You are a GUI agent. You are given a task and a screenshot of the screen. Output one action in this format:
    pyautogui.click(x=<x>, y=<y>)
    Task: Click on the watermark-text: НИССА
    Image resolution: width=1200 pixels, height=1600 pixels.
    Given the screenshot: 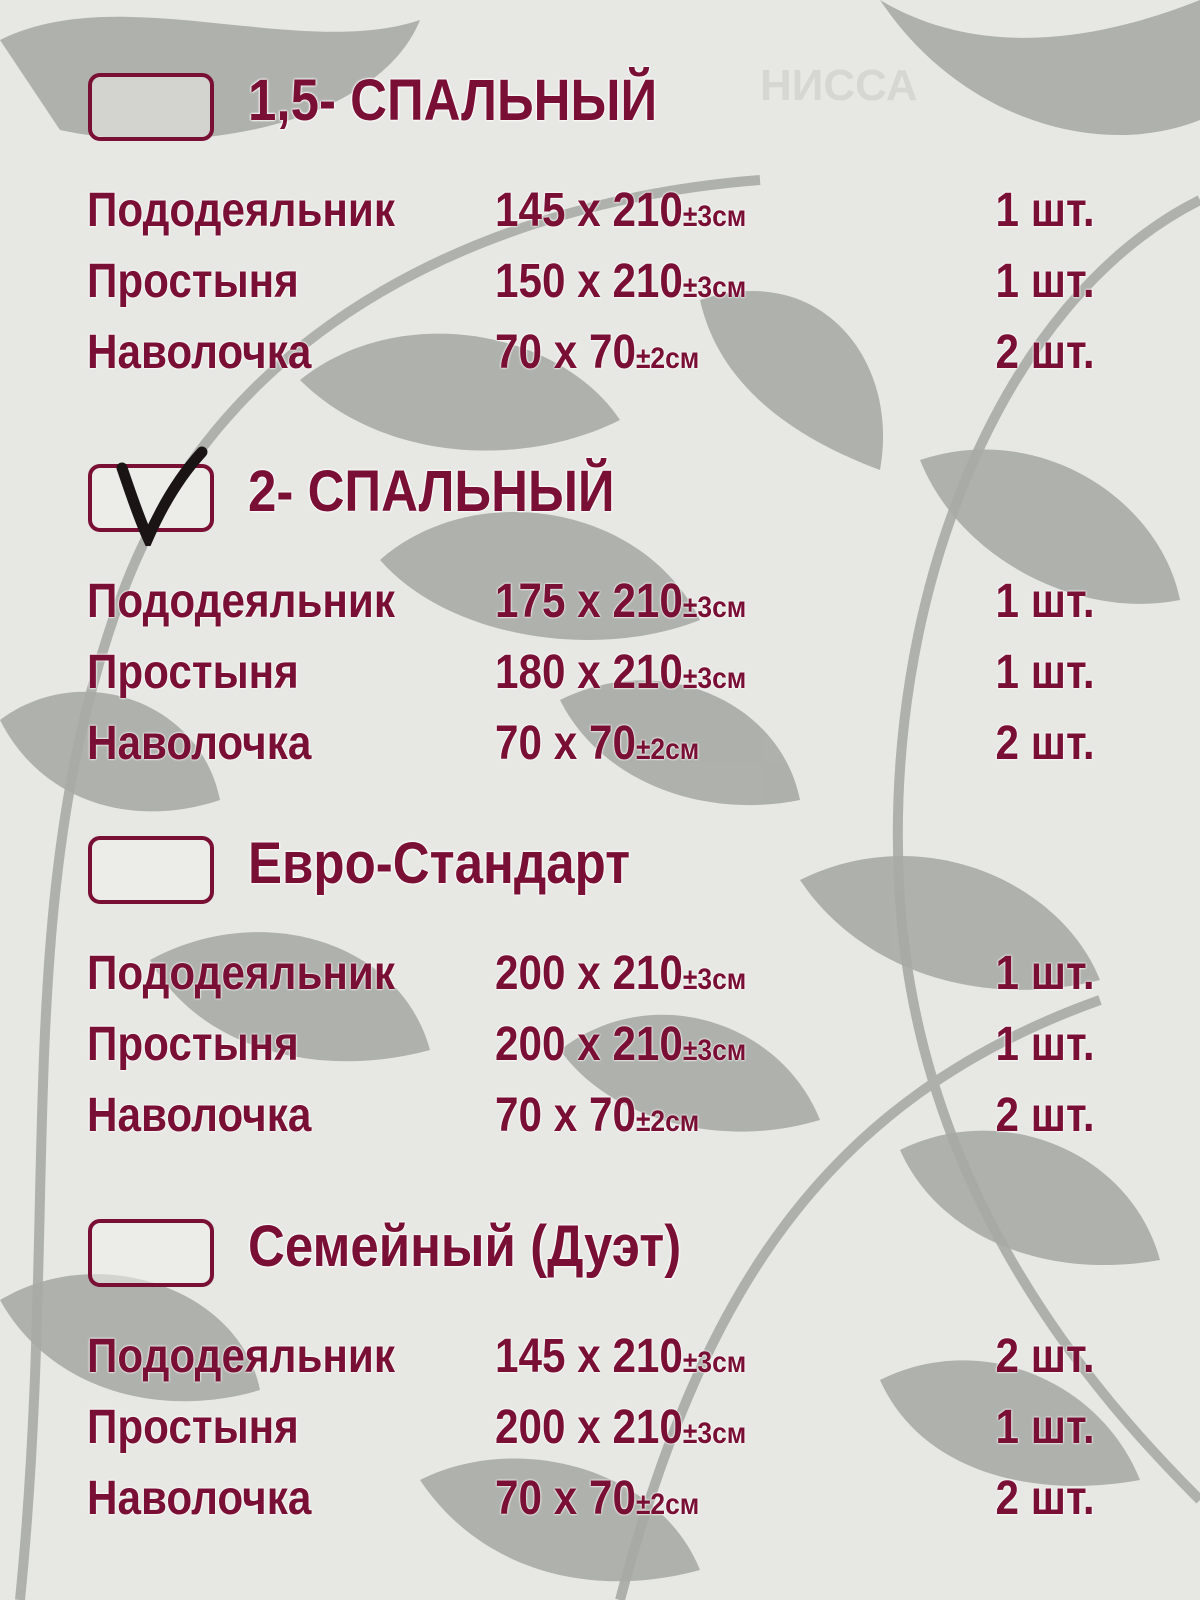 What is the action you would take?
    pyautogui.click(x=839, y=85)
    